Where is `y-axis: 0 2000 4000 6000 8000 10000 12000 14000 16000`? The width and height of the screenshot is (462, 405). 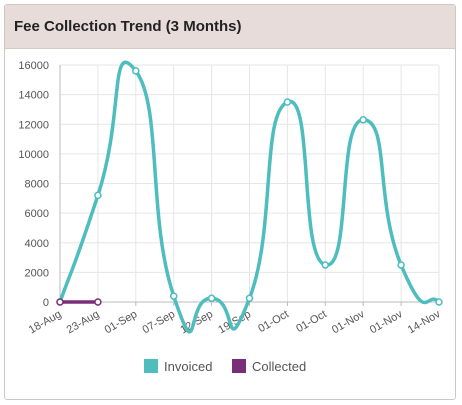 y-axis: 0 2000 4000 6000 8000 10000 12000 14000 16000 is located at coordinates (39, 184).